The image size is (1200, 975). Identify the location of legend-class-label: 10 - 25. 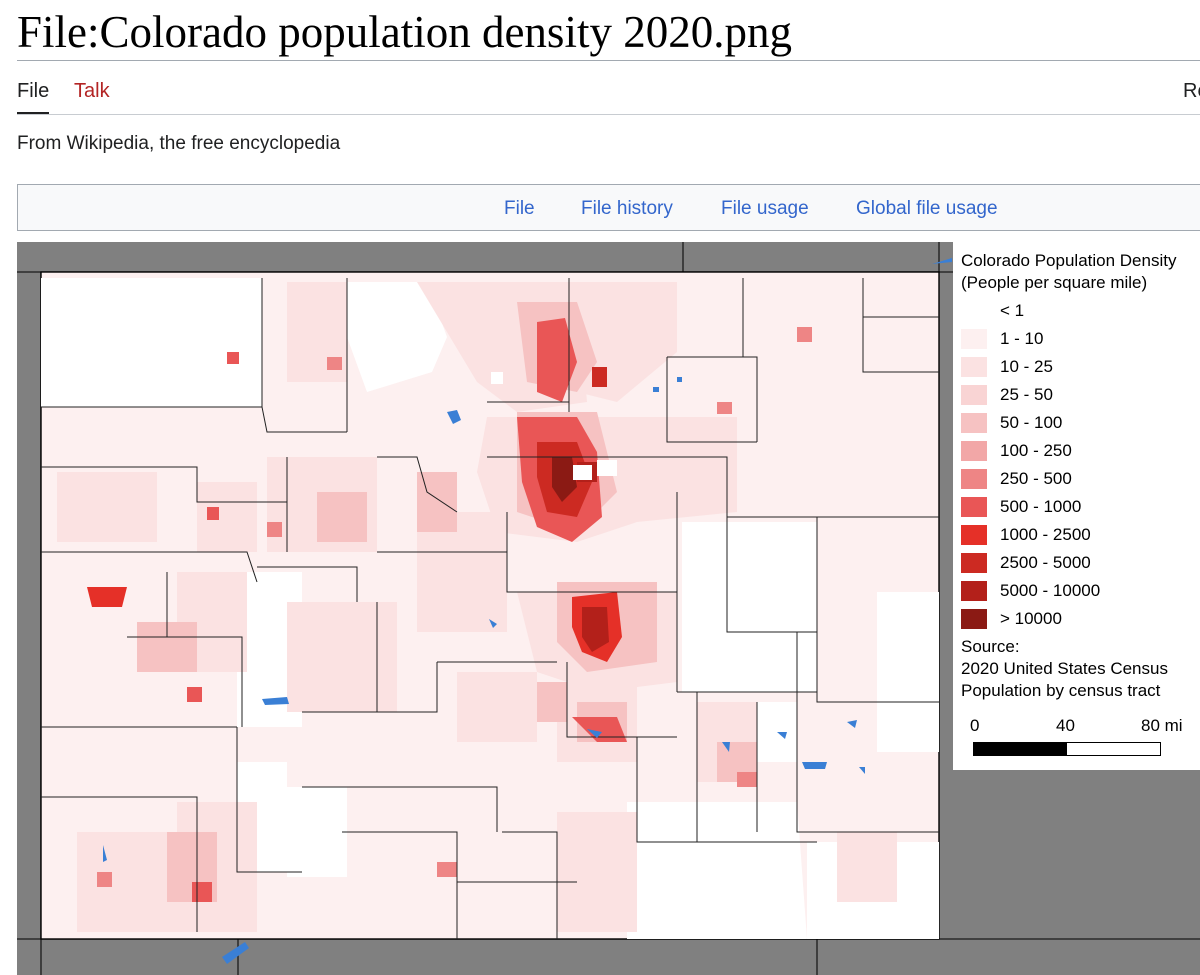
(1026, 366).